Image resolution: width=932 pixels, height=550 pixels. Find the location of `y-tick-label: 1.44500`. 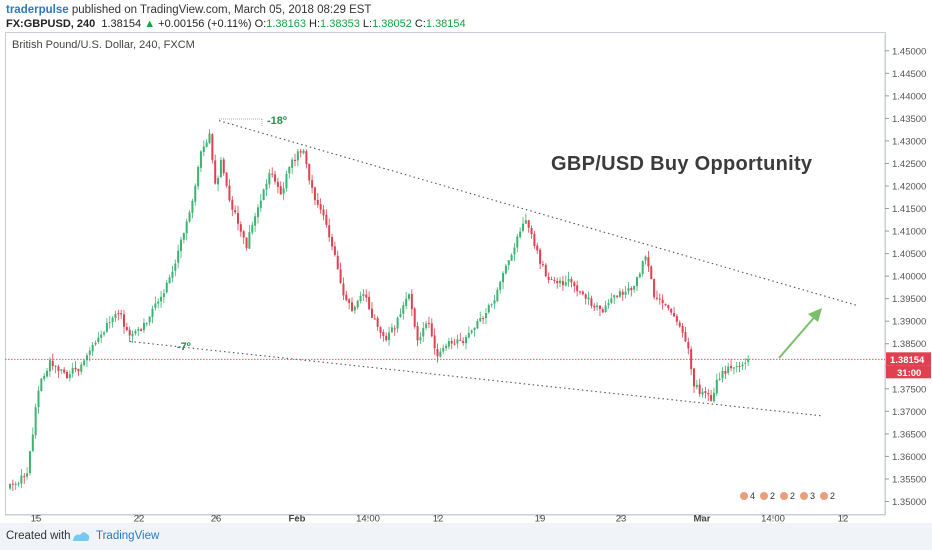

y-tick-label: 1.44500 is located at coordinates (909, 74).